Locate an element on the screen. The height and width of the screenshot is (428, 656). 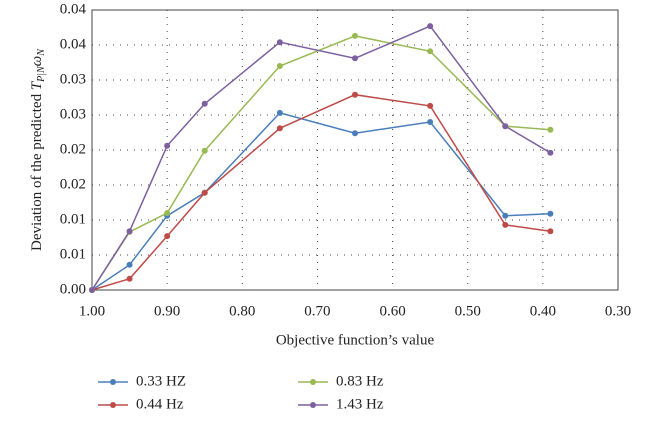
legend-label: 1.43 Hz is located at coordinates (360, 404).